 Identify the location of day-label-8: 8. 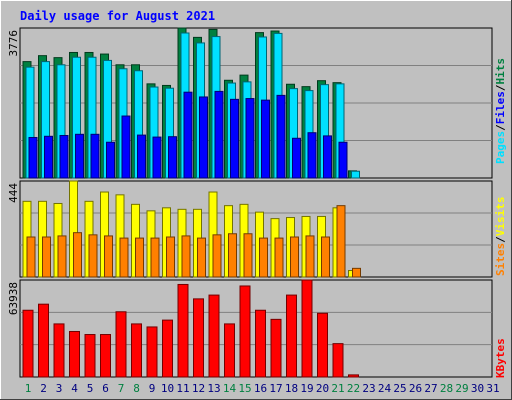
(136, 388).